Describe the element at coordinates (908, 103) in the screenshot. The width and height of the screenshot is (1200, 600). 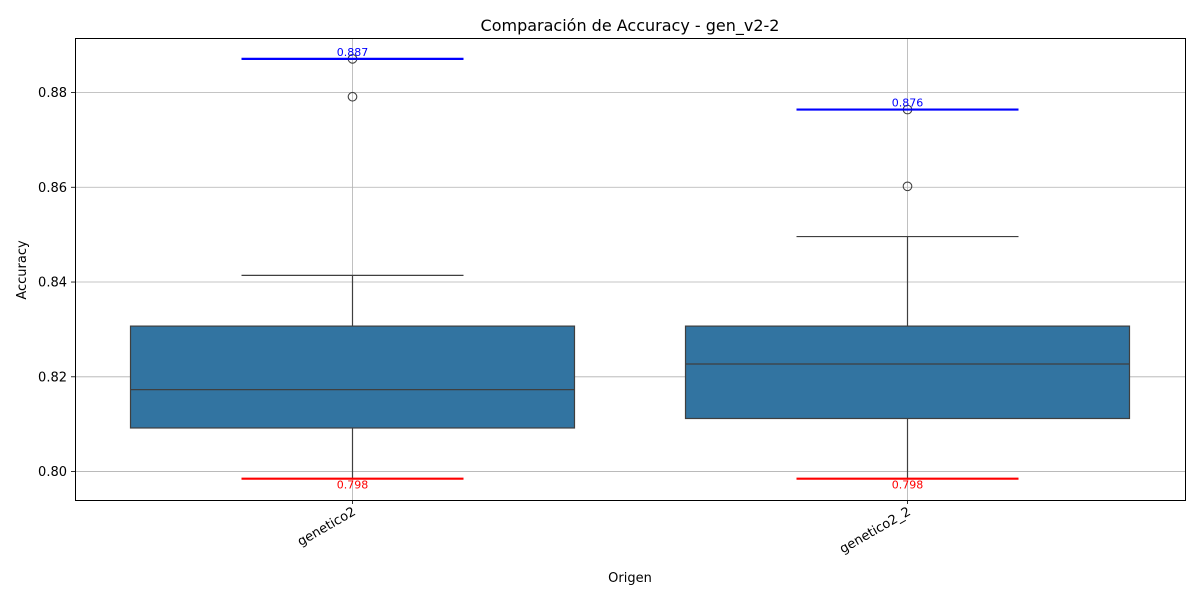
I see `max-value-label: 0.876` at that location.